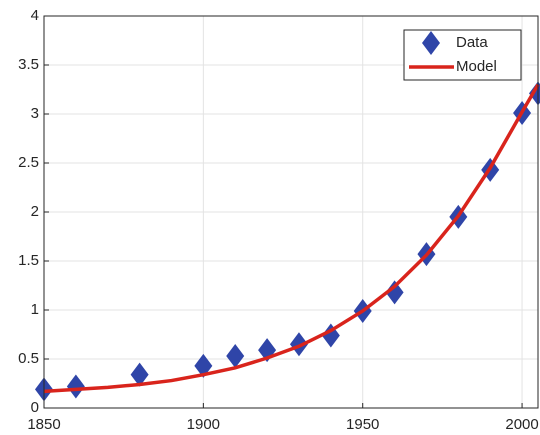  I want to click on legend-symbol, so click(431, 43).